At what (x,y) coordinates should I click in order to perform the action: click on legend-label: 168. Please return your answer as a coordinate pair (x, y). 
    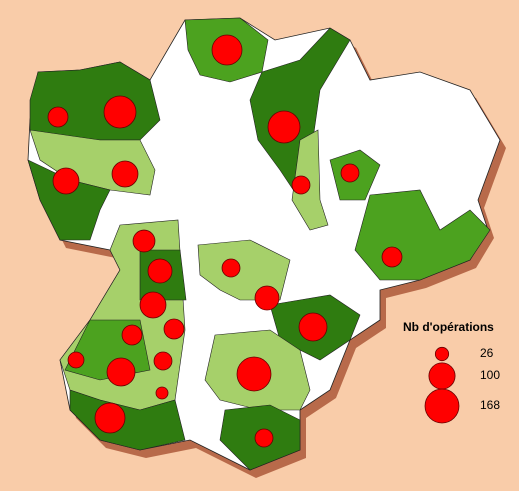
    Looking at the image, I should click on (490, 405).